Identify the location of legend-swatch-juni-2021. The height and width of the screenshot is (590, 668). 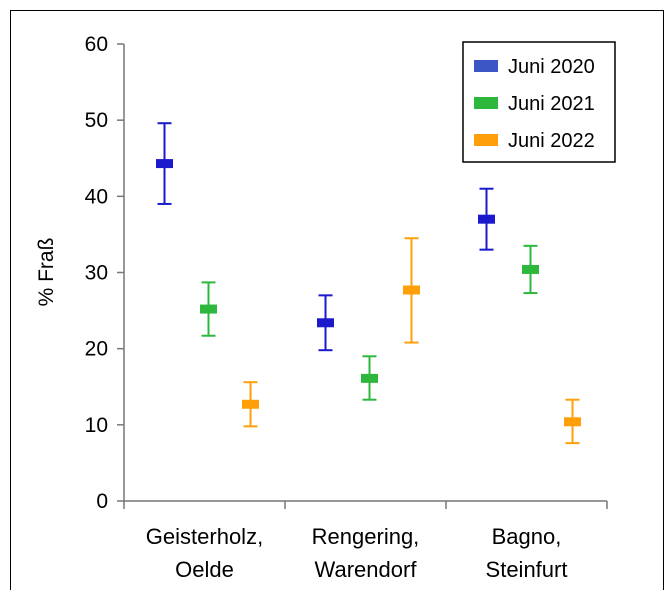
(486, 103).